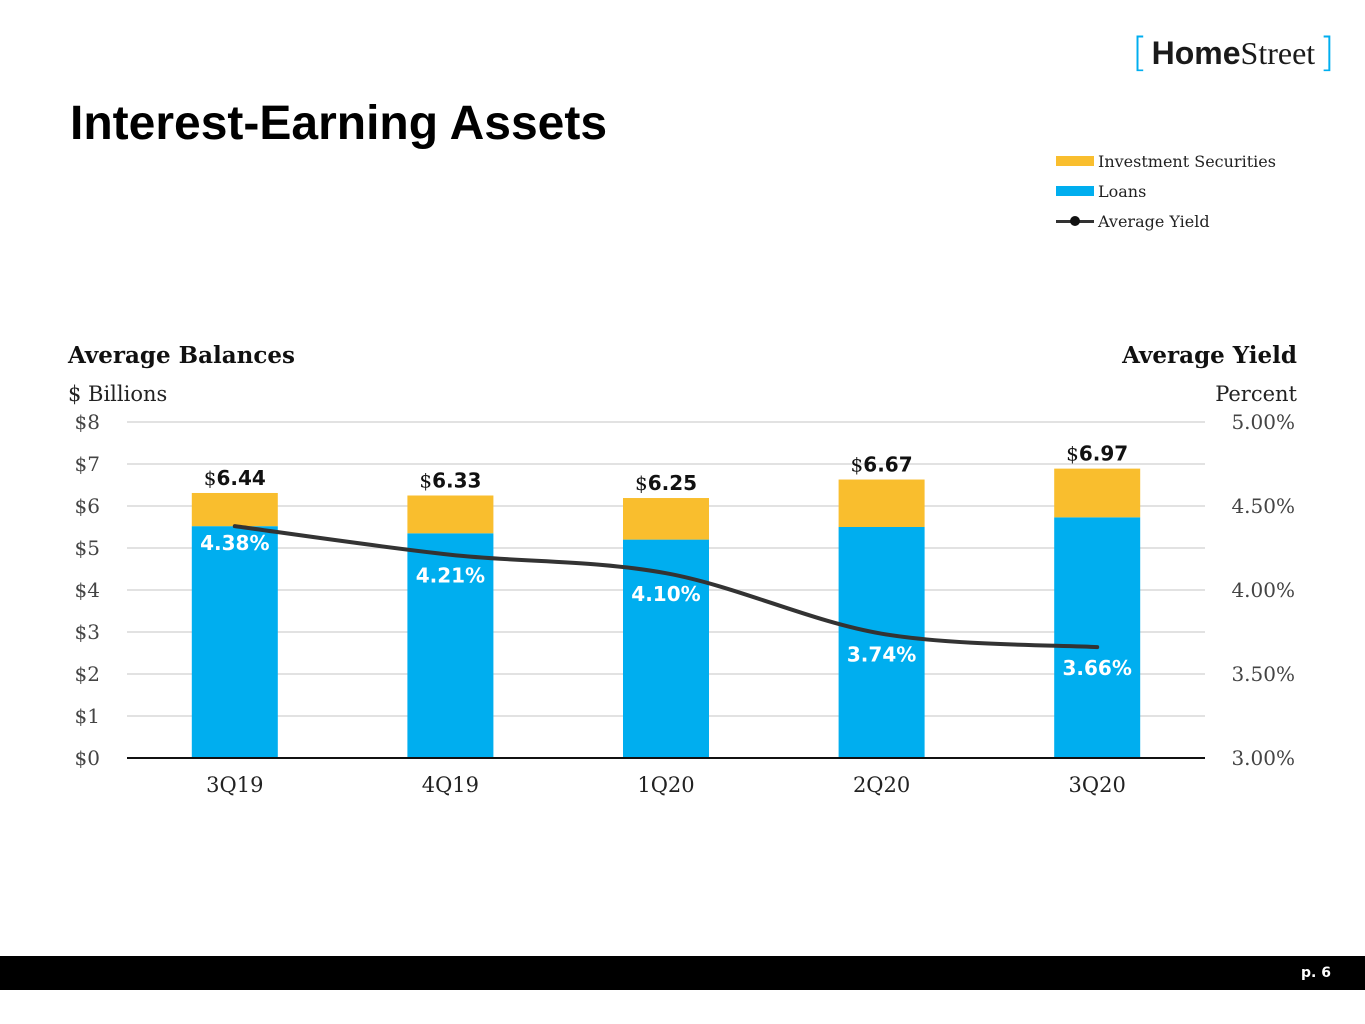 Image resolution: width=1365 pixels, height=1024 pixels. I want to click on x-tick-label: 4Q19, so click(450, 785).